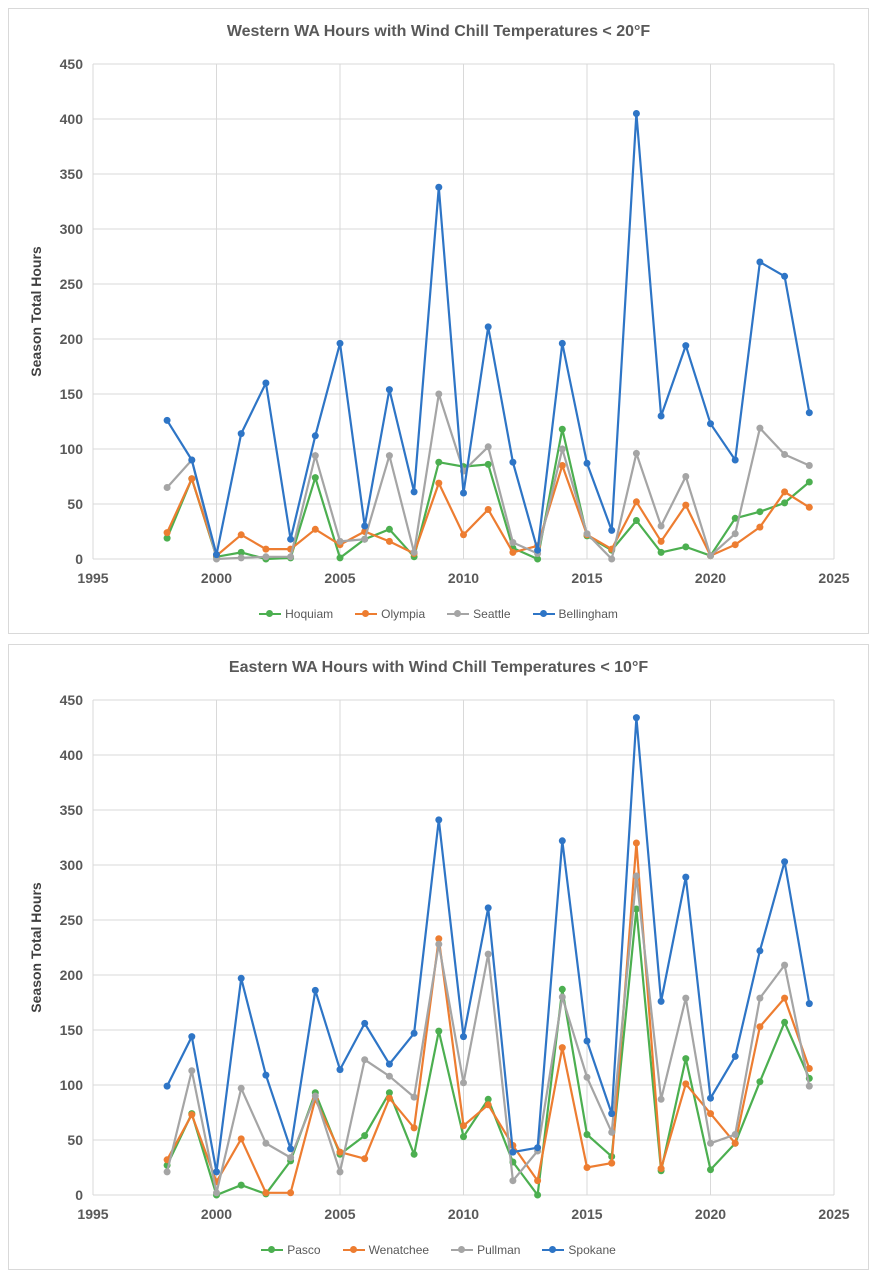 This screenshot has width=876, height=1276. I want to click on x-tick-label: 2000, so click(216, 1214).